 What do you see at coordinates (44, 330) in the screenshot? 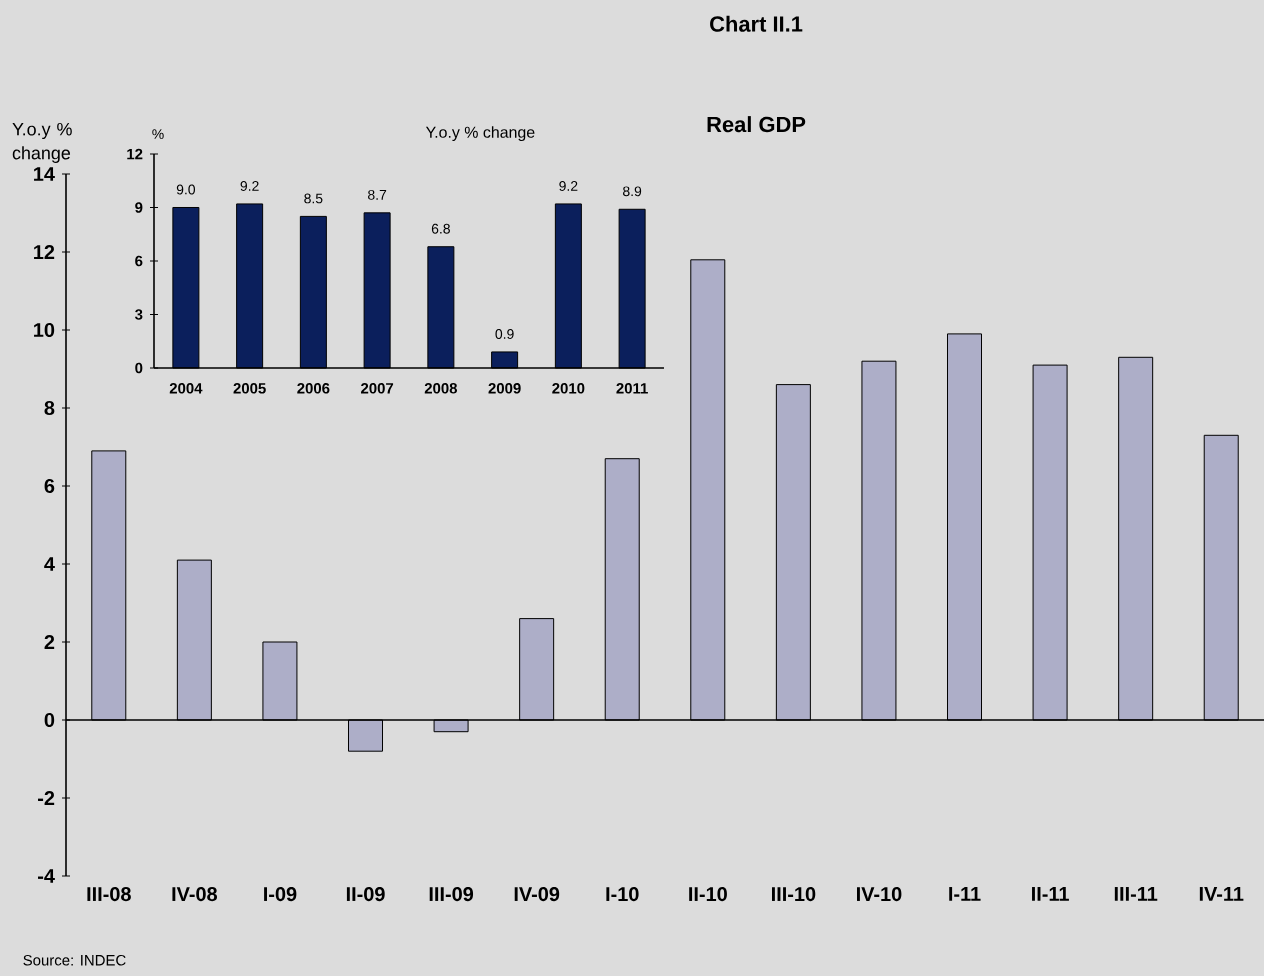
I see `y-tick-label: 10` at bounding box center [44, 330].